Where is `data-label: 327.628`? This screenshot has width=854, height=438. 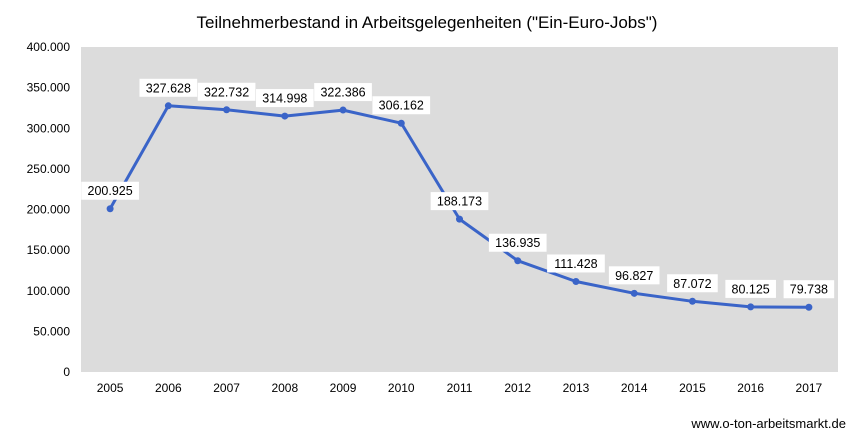
data-label: 327.628 is located at coordinates (168, 87).